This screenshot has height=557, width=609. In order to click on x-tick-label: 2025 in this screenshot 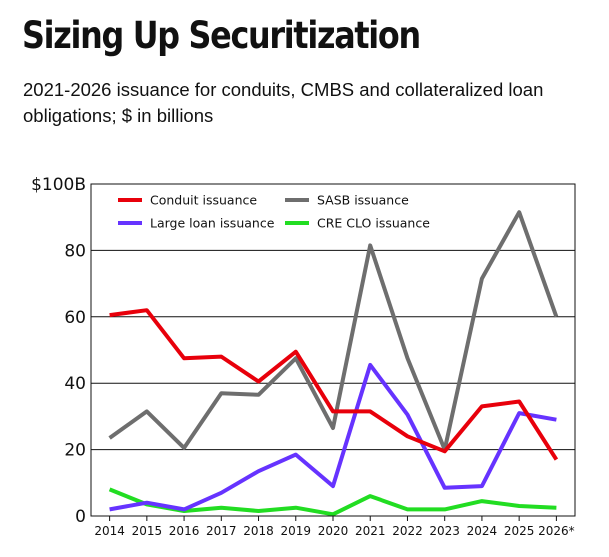, I will do `click(519, 531)`.